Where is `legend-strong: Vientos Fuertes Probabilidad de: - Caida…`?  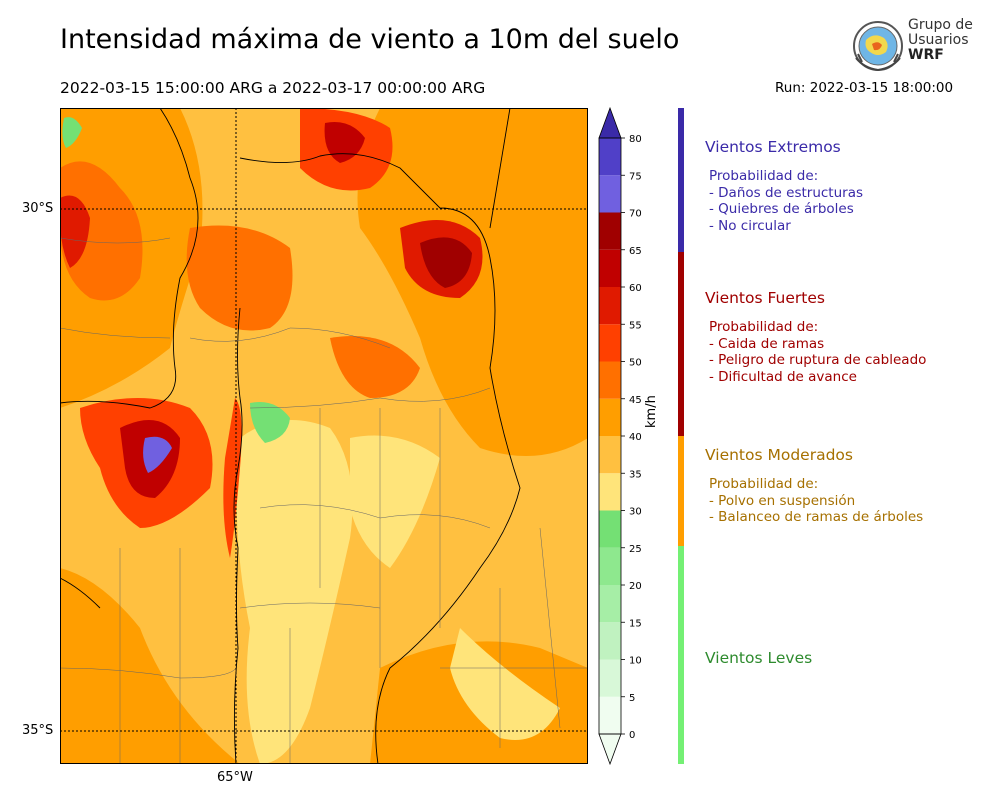
legend-strong: Vientos Fuertes Probabilidad de: - Caida… is located at coordinates (815, 337).